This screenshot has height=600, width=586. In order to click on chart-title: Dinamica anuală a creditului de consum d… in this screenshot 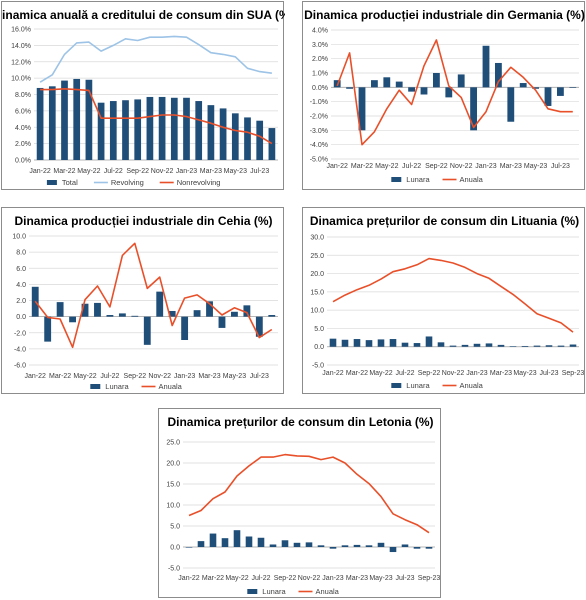, I will do `click(143, 15)`.